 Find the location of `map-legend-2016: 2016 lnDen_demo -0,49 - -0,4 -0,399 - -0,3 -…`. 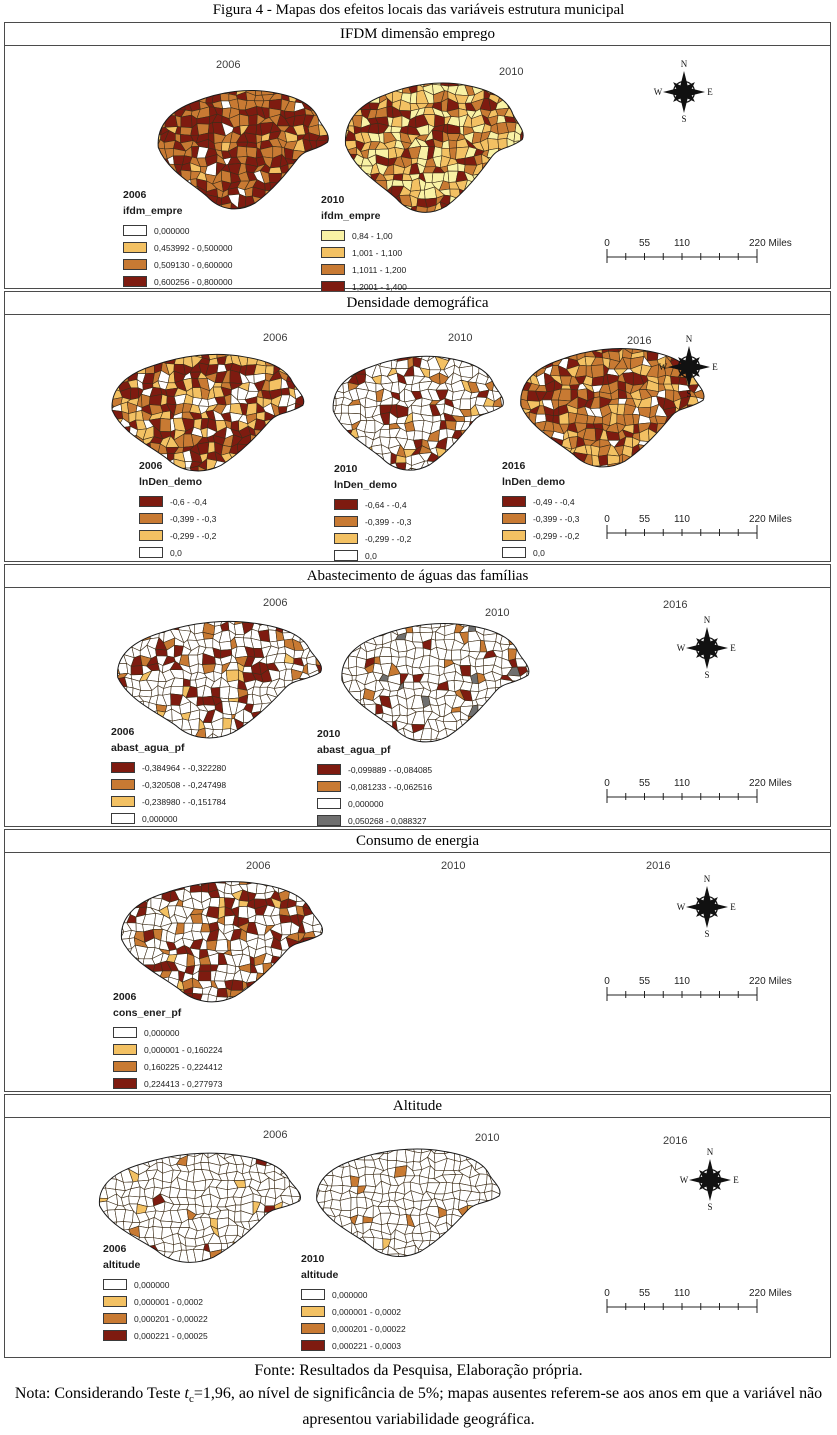

map-legend-2016: 2016 lnDen_demo -0,49 - -0,4 -0,399 - -0,3 -… is located at coordinates (540, 510).